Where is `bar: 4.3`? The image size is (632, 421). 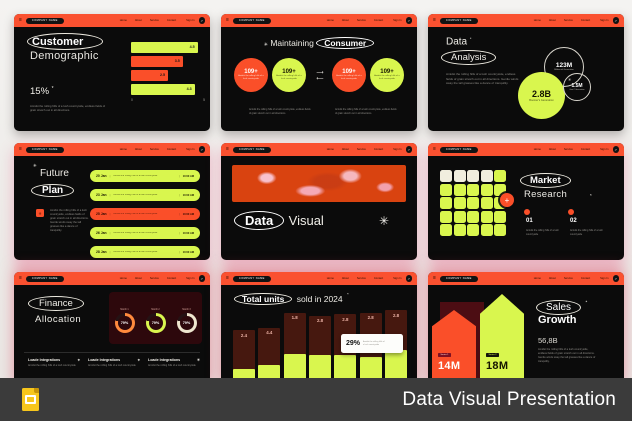 bar: 4.3 is located at coordinates (163, 89).